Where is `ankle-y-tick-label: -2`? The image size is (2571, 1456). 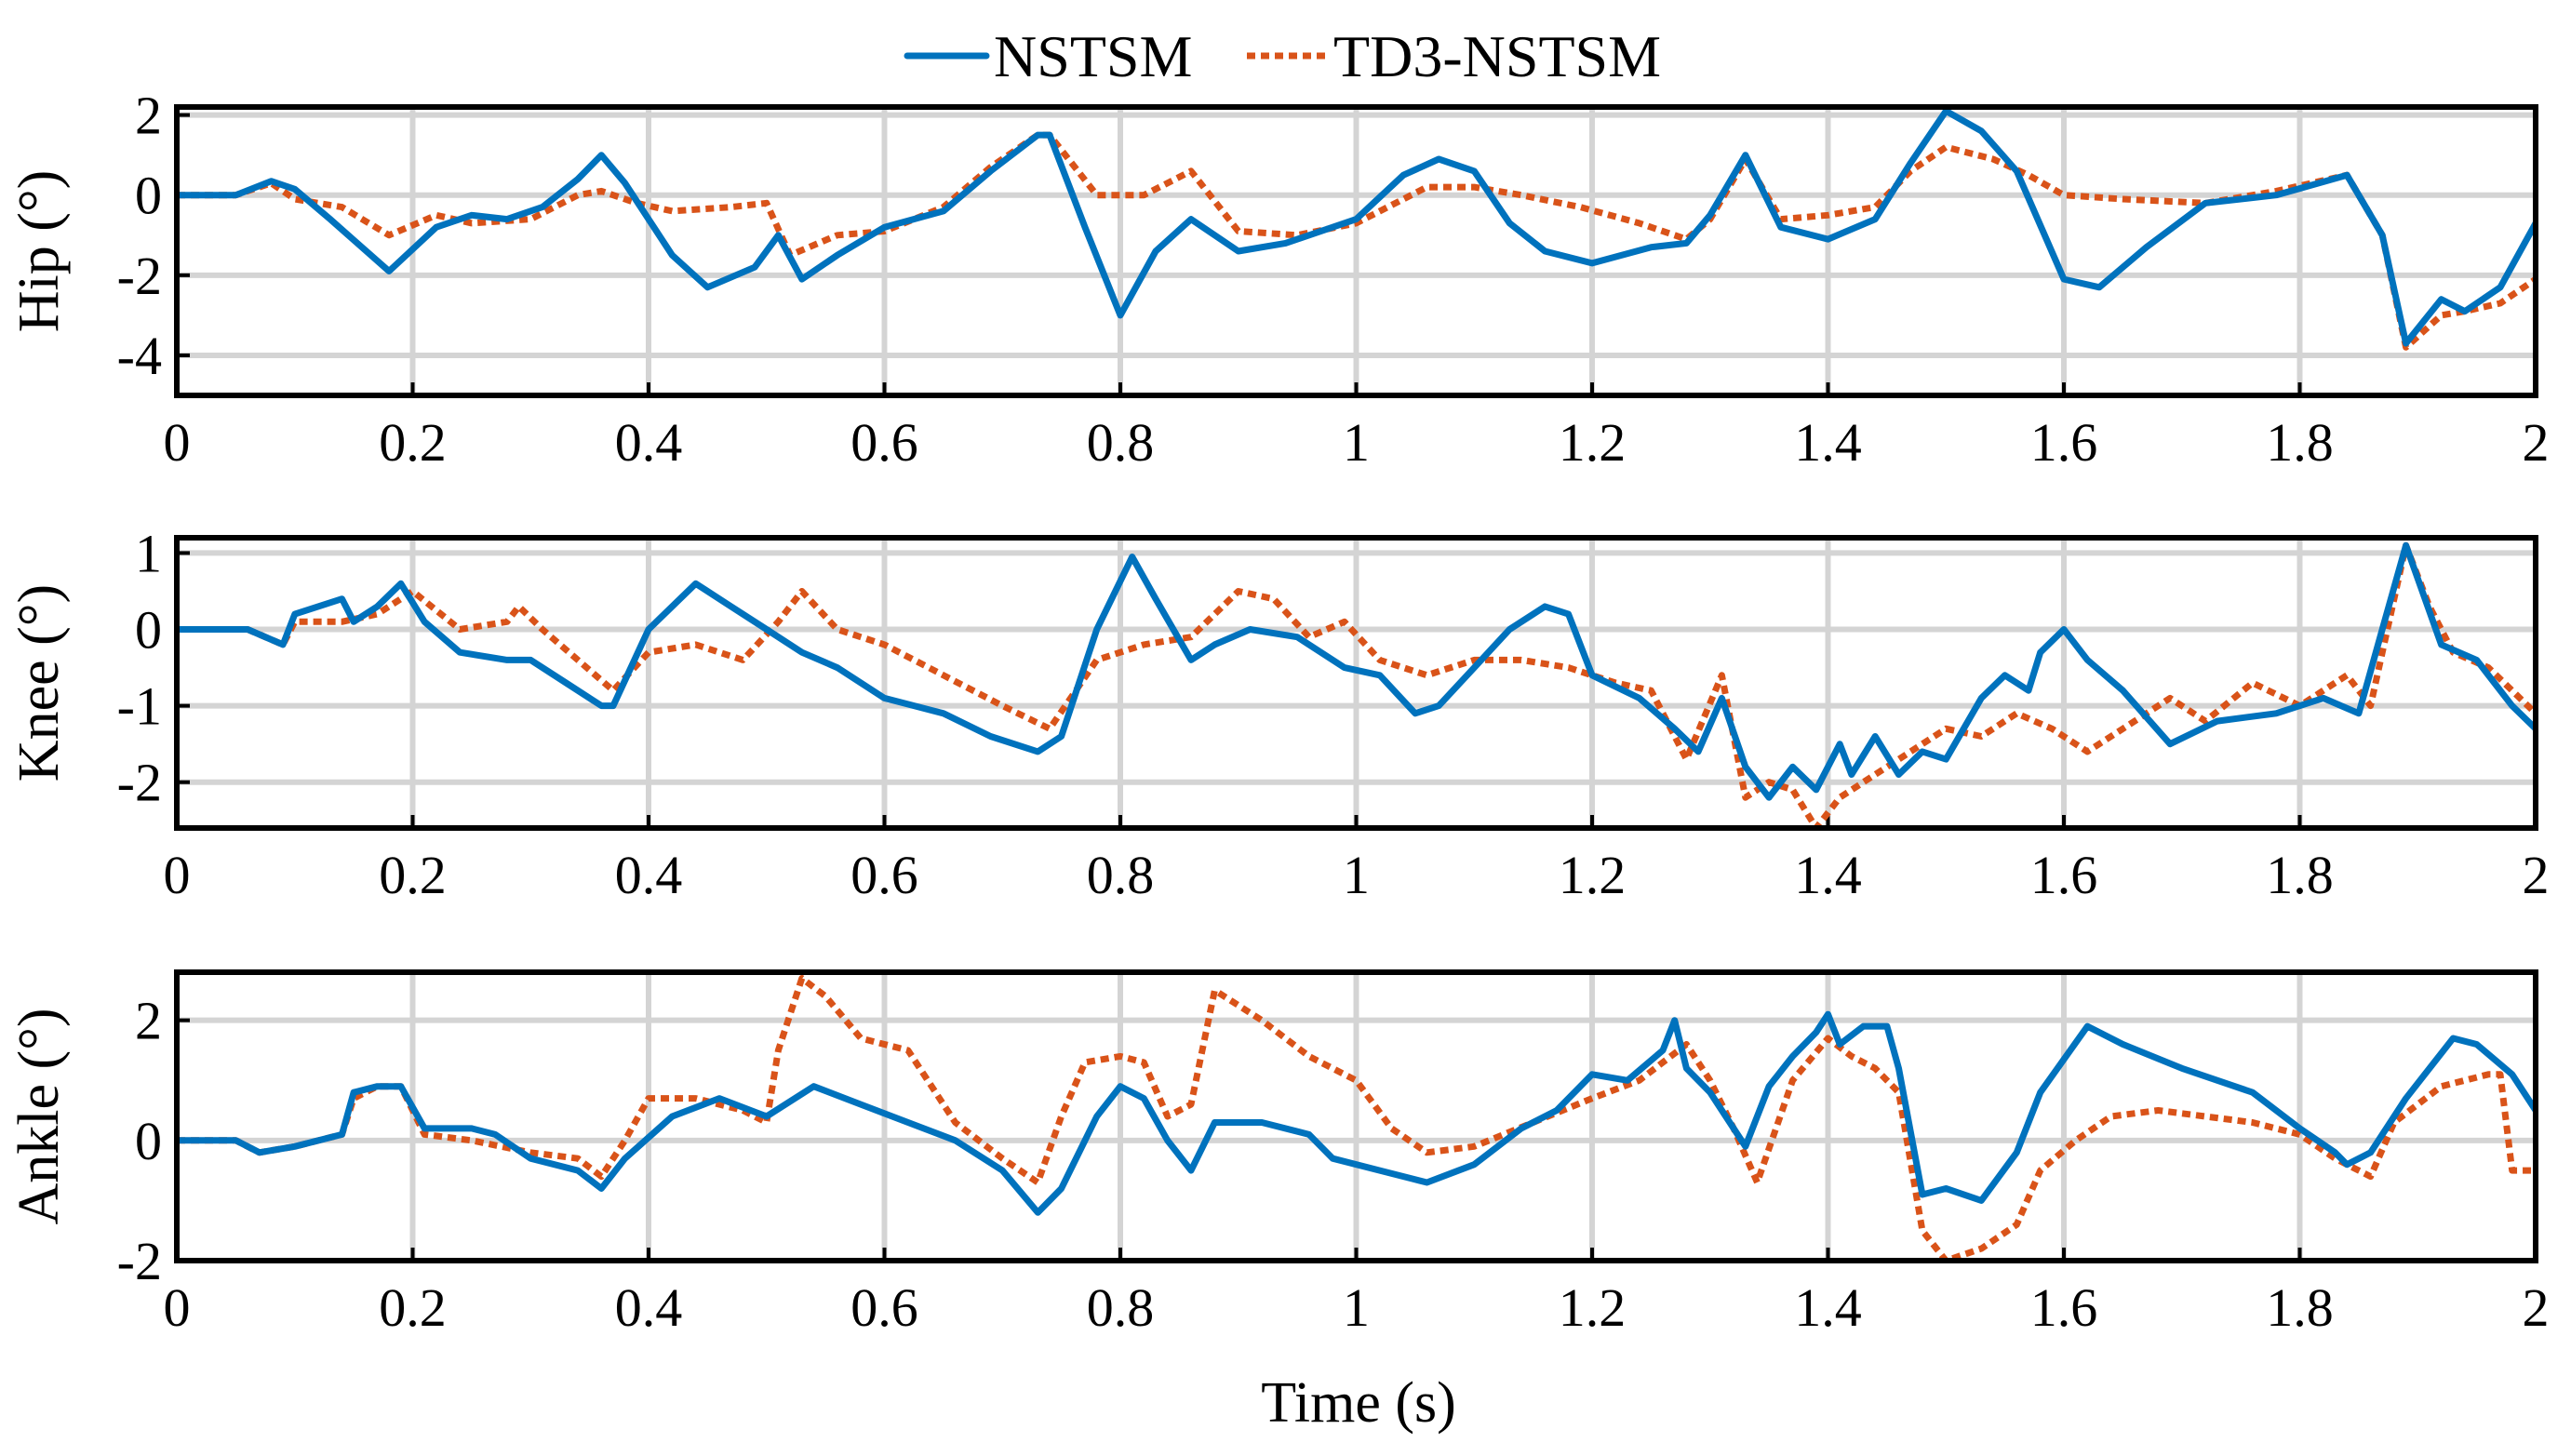
ankle-y-tick-label: -2 is located at coordinates (139, 1261).